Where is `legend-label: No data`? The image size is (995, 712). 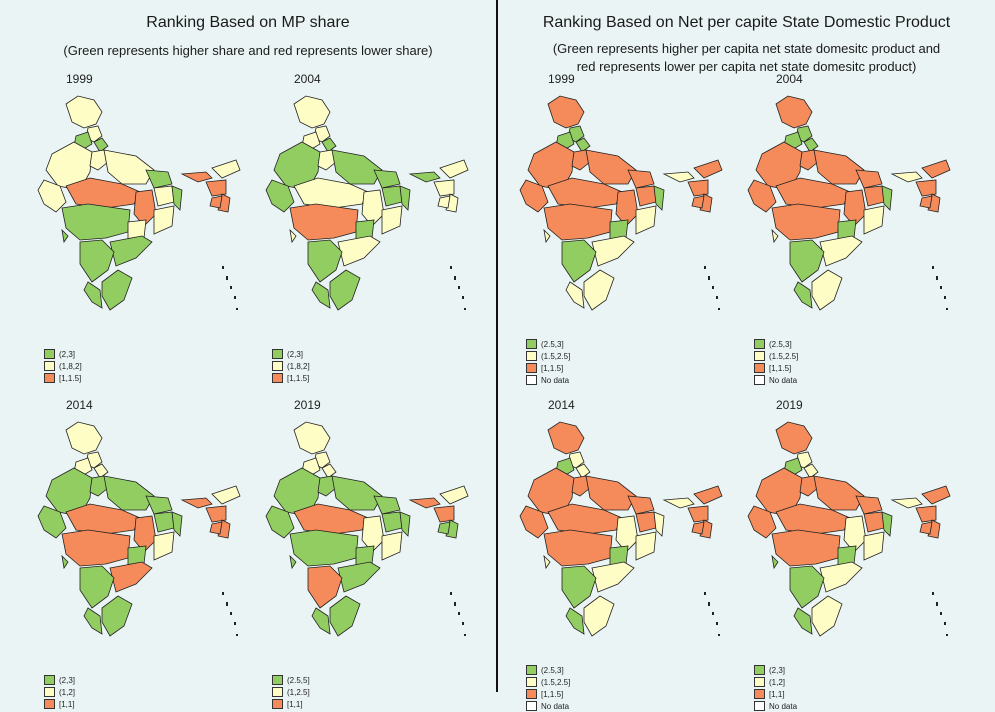 legend-label: No data is located at coordinates (783, 380).